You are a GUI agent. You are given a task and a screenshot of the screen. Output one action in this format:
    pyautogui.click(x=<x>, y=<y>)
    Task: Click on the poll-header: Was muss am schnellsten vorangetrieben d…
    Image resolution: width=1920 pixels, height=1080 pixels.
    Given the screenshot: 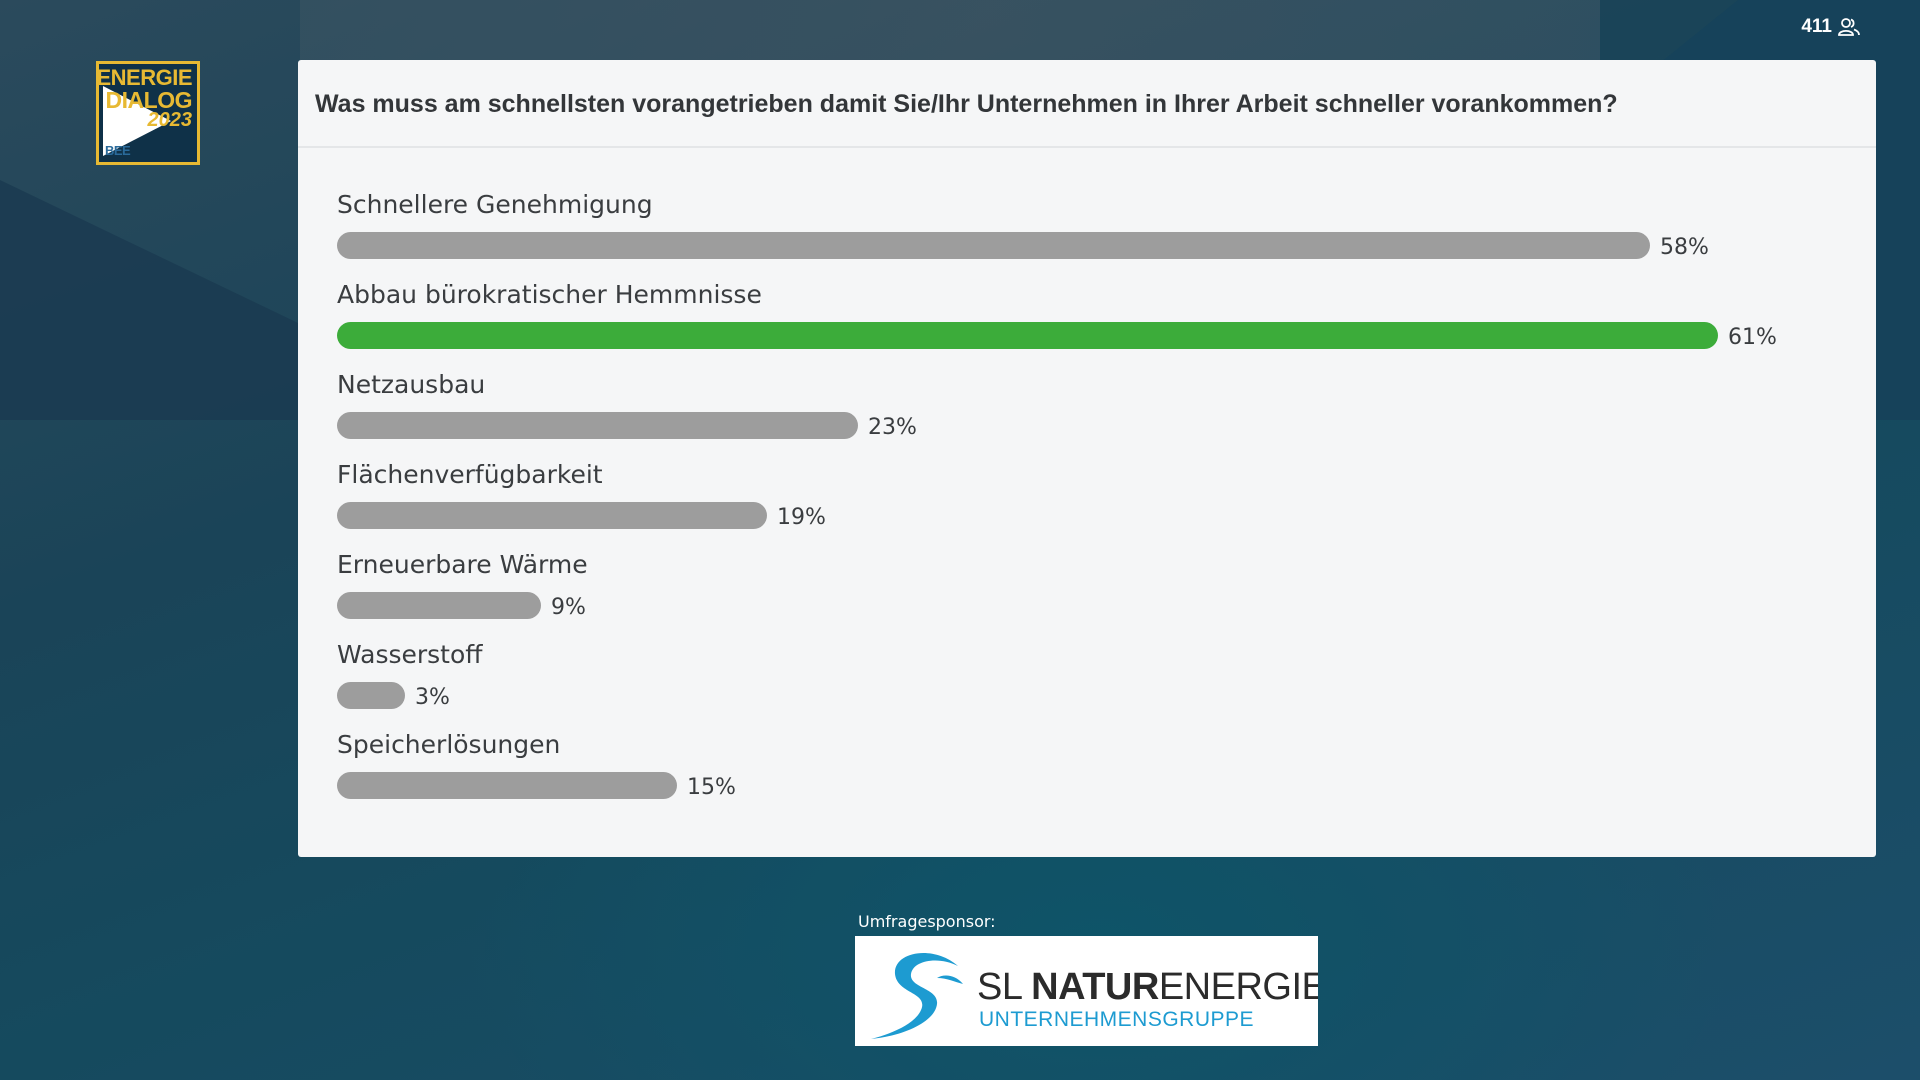 What is the action you would take?
    pyautogui.click(x=1087, y=104)
    